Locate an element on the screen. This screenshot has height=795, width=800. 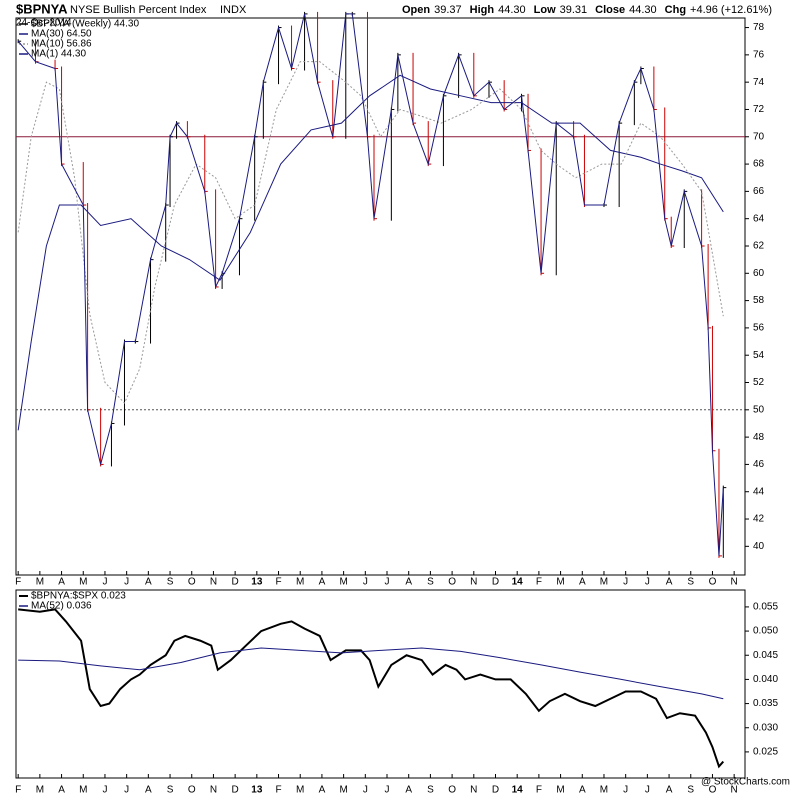
legend-label: MA(1) 44.30 is located at coordinates (58, 54).